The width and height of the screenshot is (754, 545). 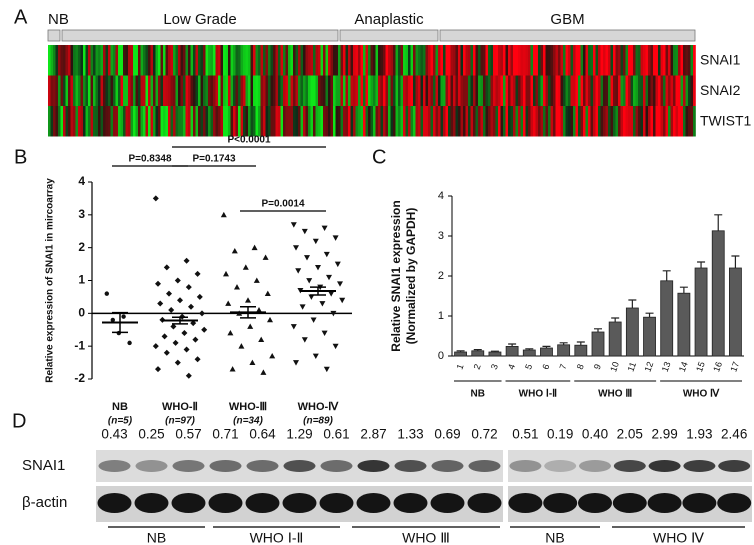 What do you see at coordinates (44, 502) in the screenshot?
I see `row-label: β-actin` at bounding box center [44, 502].